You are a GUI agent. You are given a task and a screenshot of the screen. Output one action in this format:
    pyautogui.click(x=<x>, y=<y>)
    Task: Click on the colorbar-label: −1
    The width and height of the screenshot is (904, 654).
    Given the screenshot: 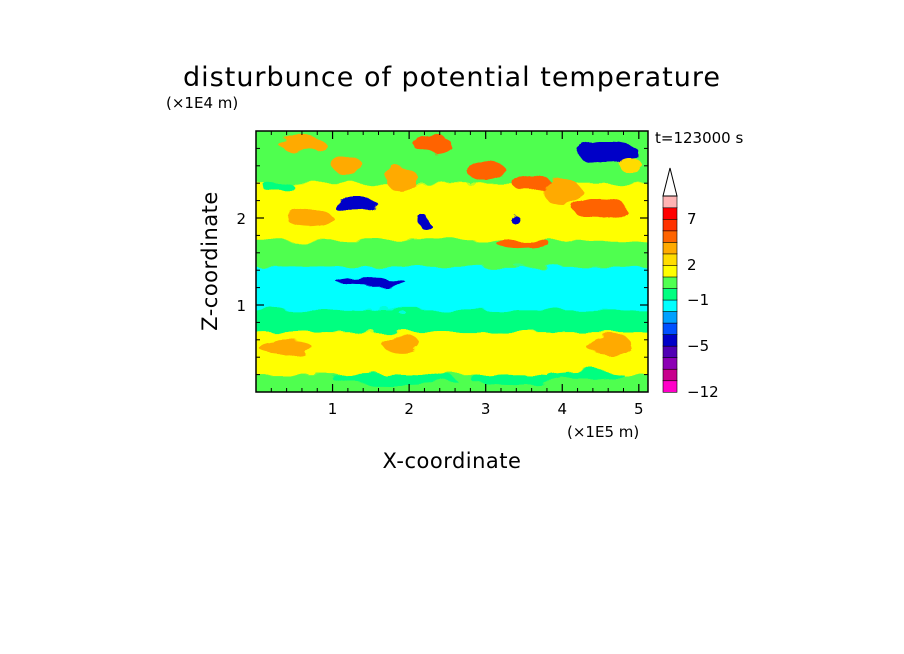 What is the action you would take?
    pyautogui.click(x=698, y=300)
    